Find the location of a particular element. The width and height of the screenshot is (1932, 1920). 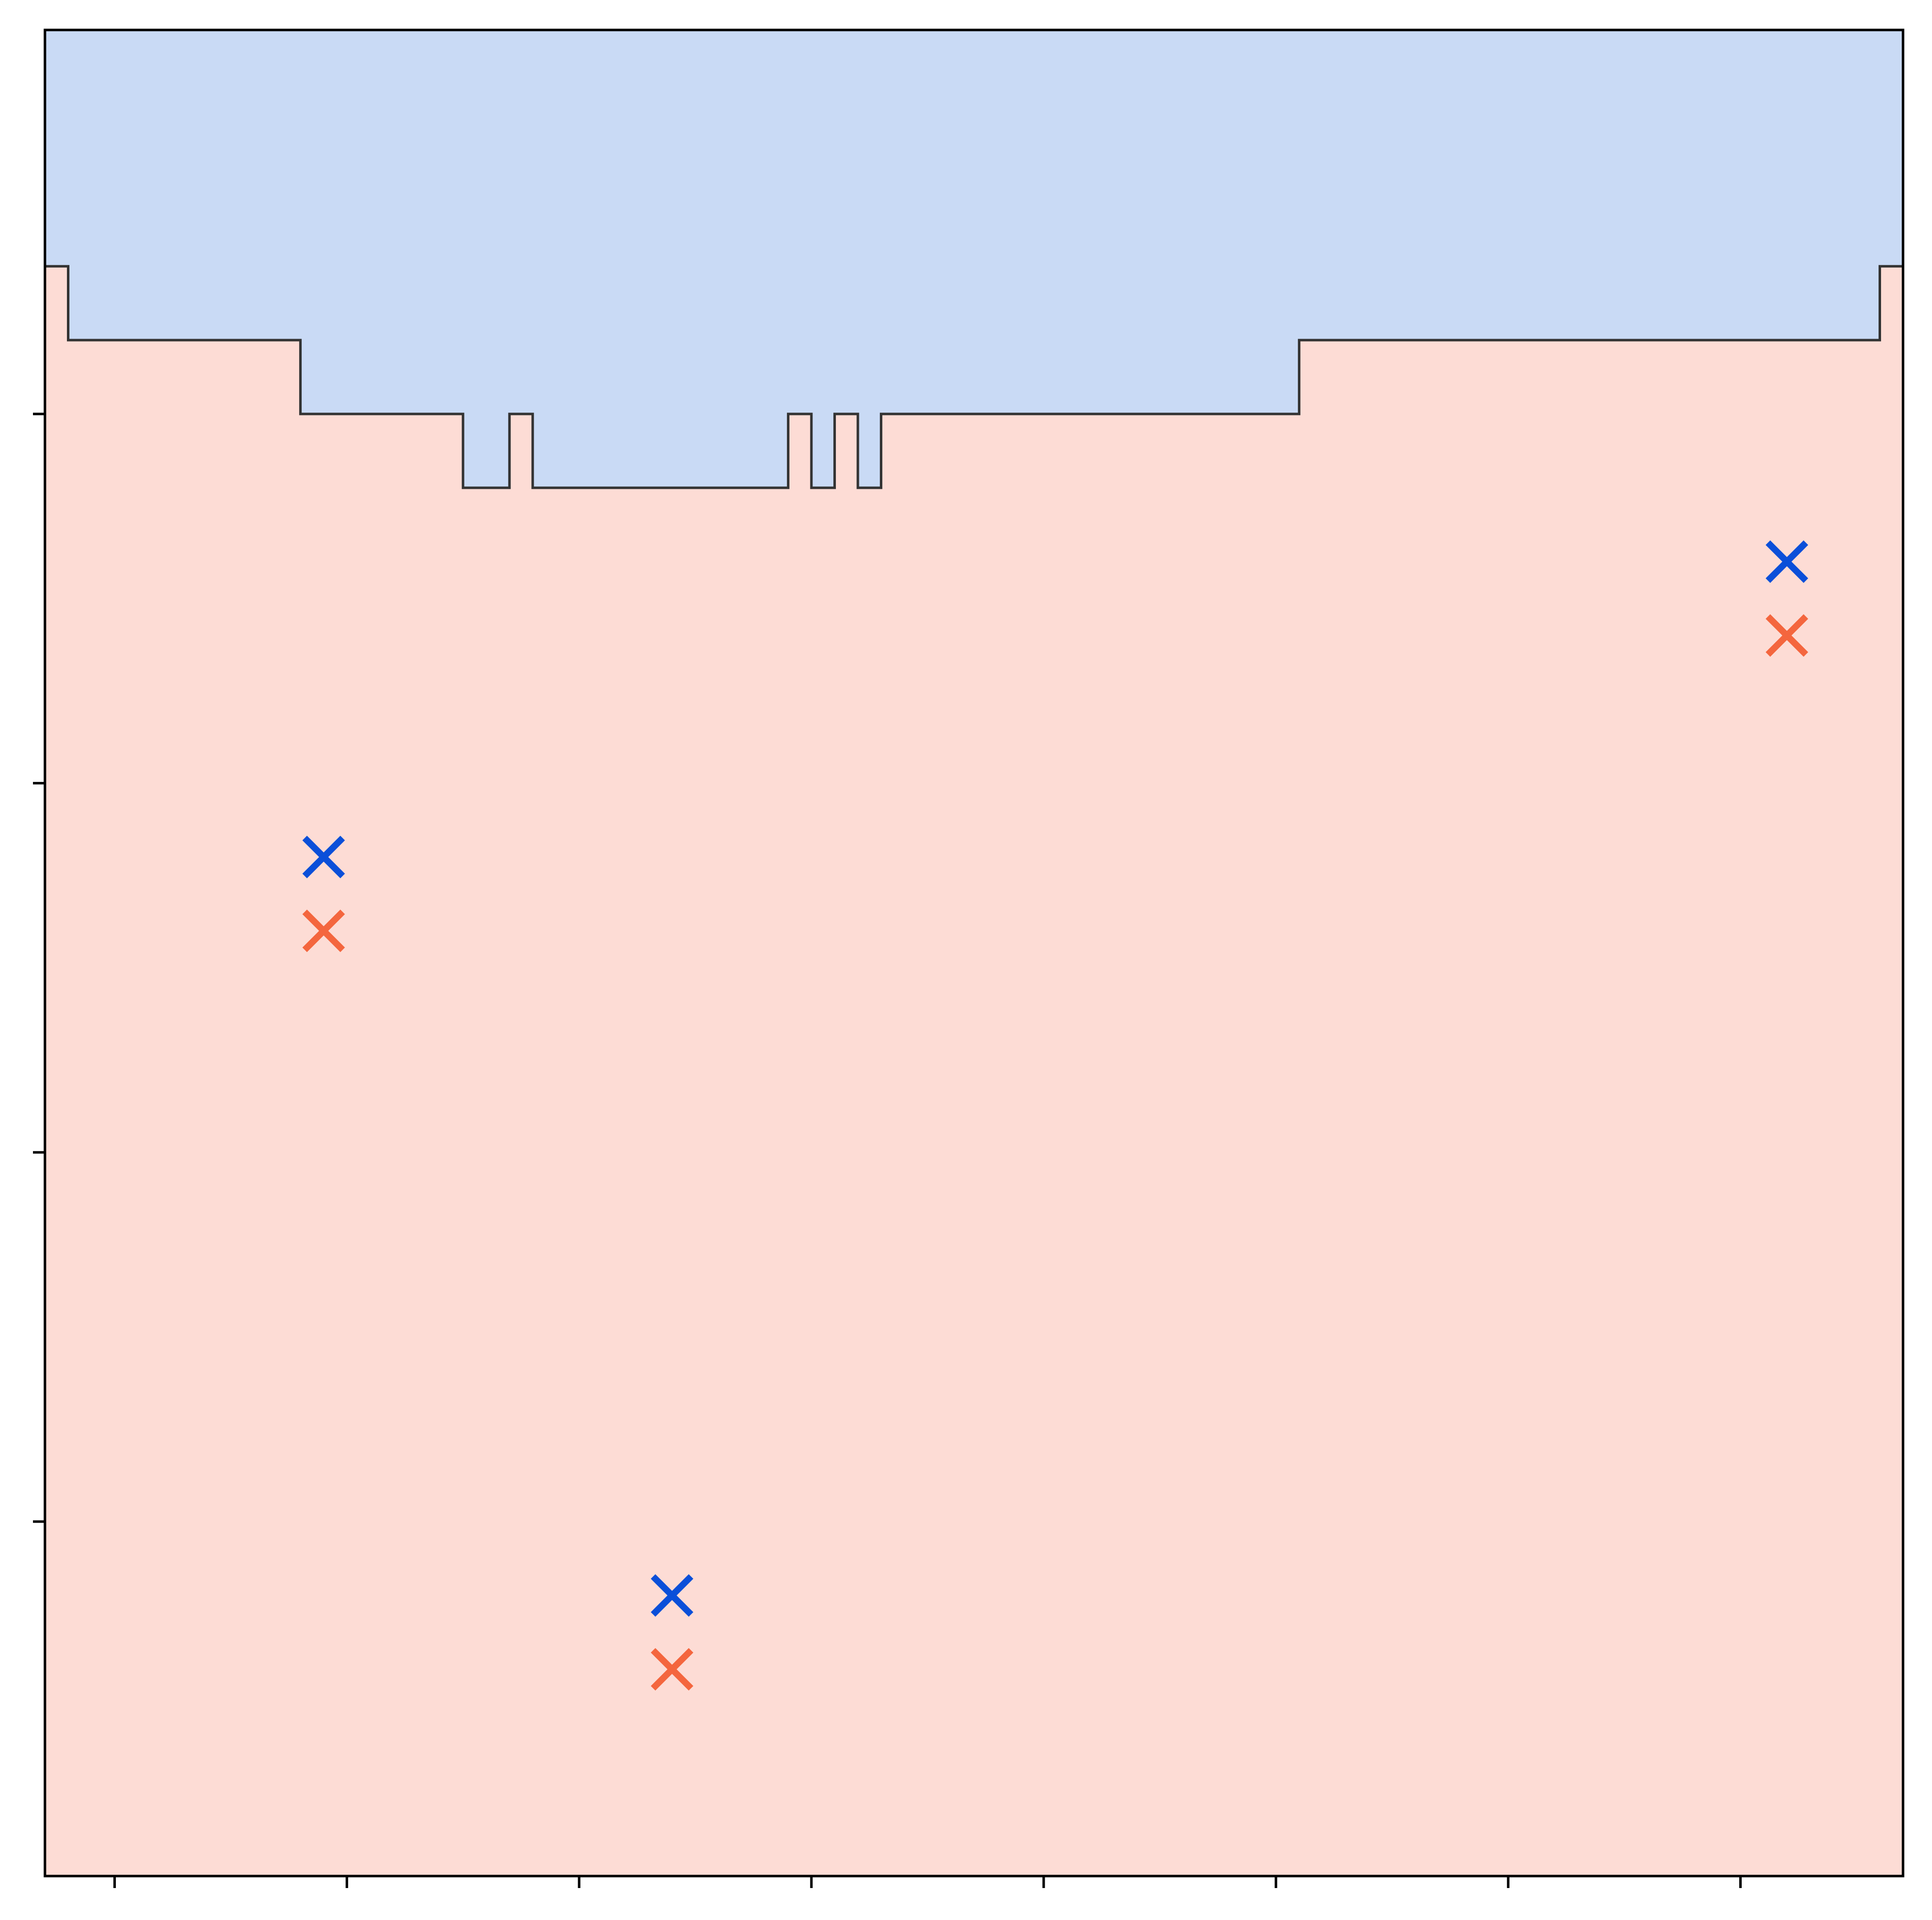

boundary-line is located at coordinates (974, 377).